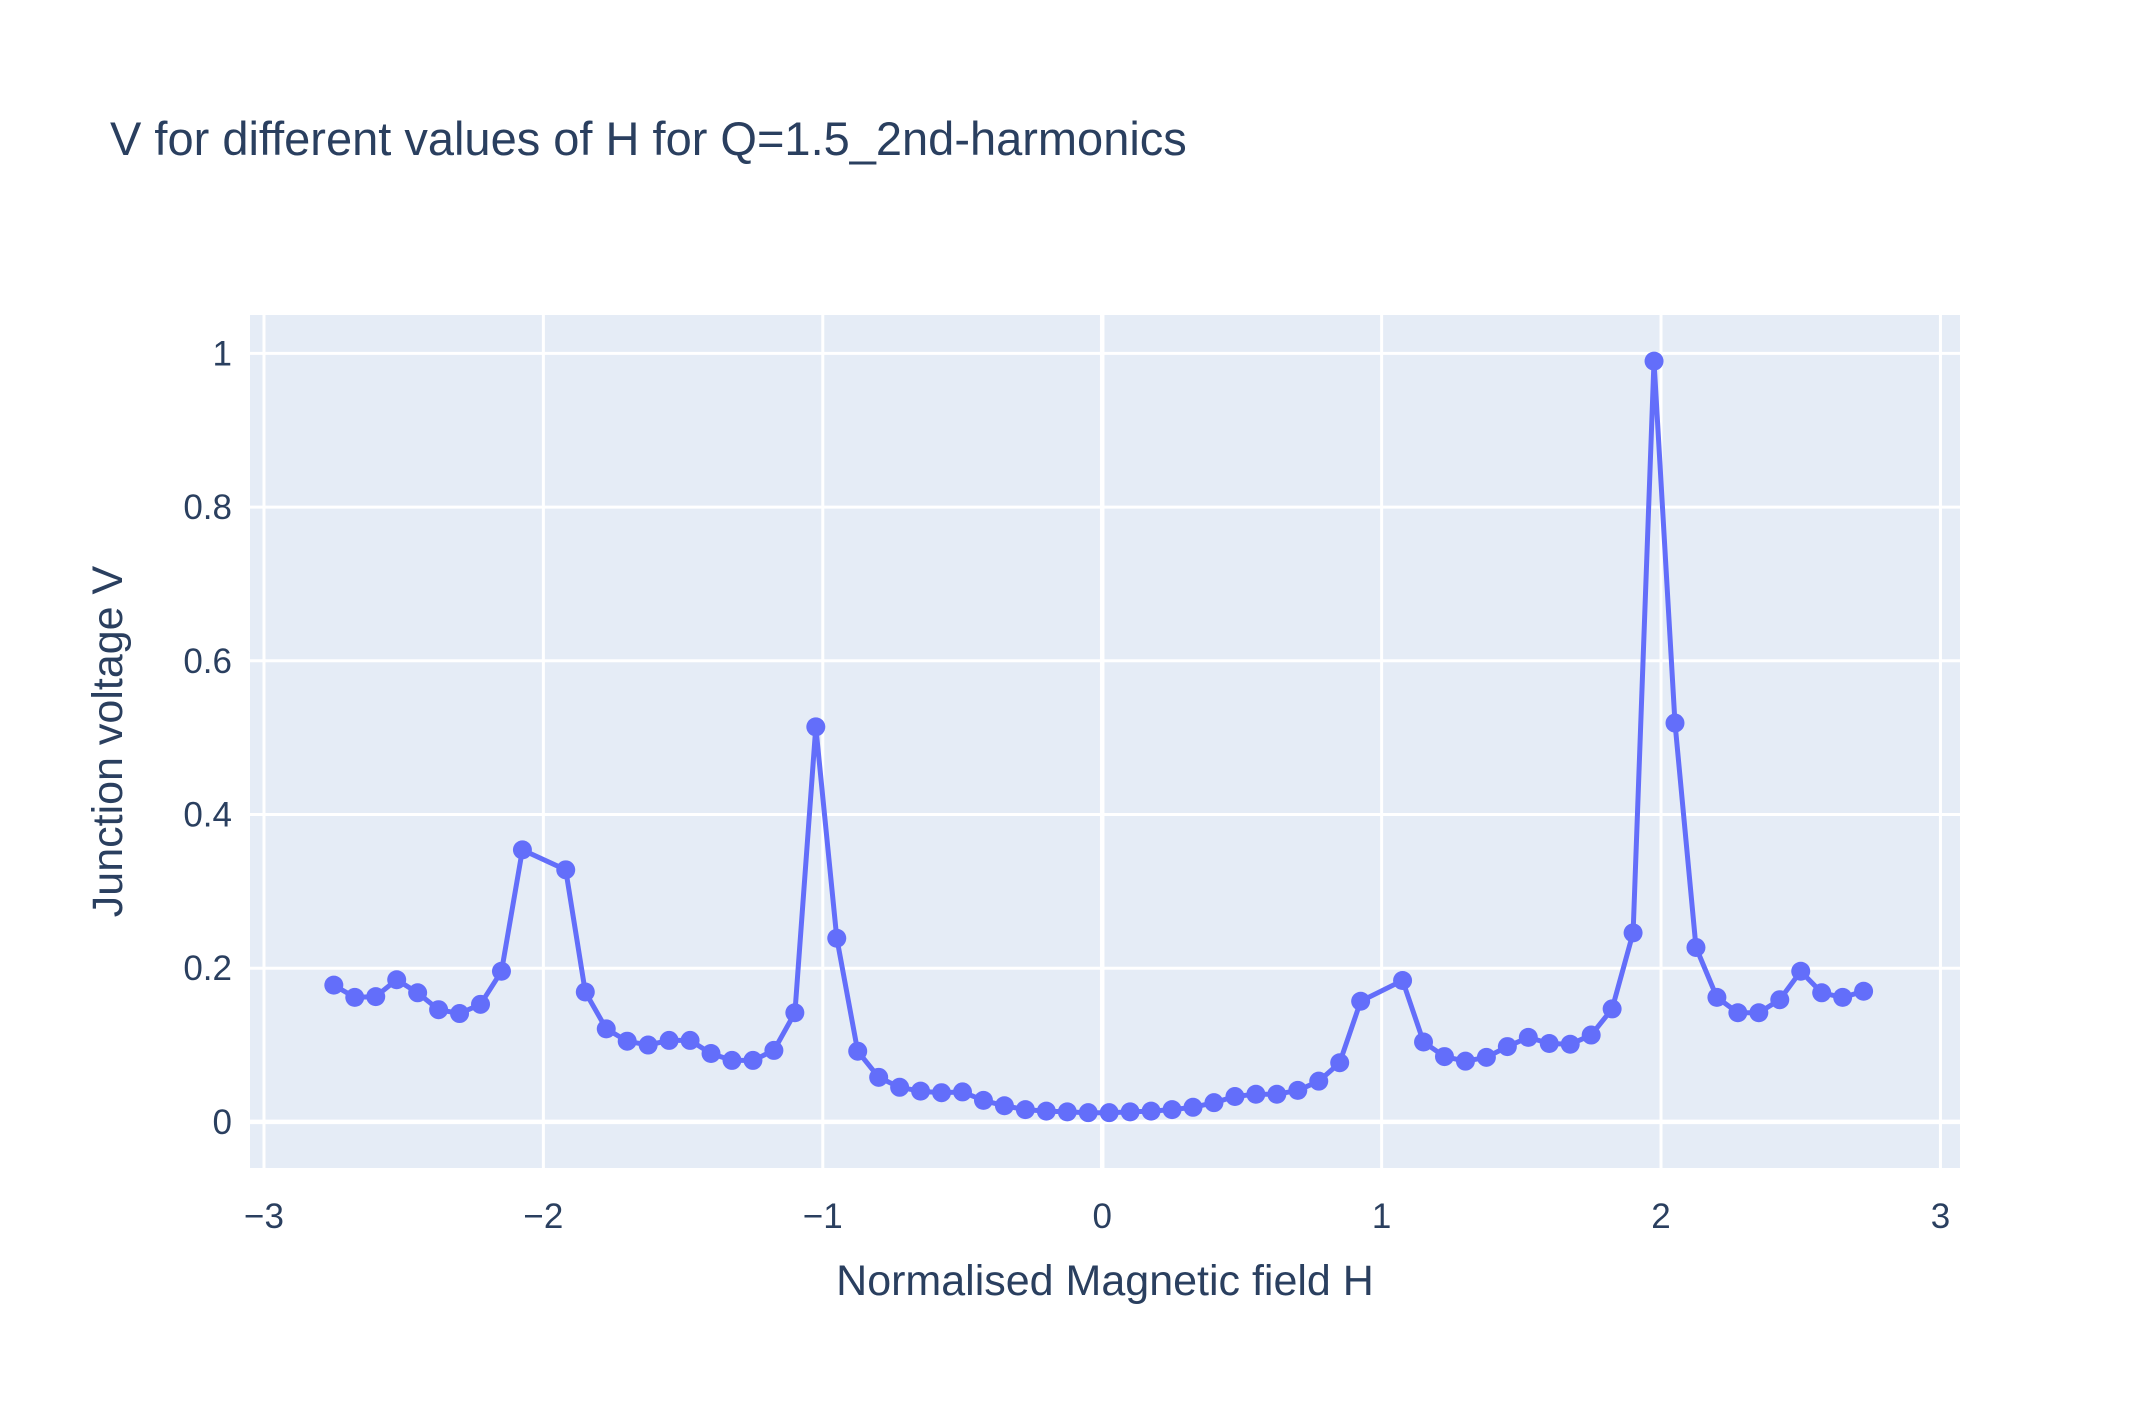  What do you see at coordinates (543, 1216) in the screenshot?
I see `x-tick-label: −2` at bounding box center [543, 1216].